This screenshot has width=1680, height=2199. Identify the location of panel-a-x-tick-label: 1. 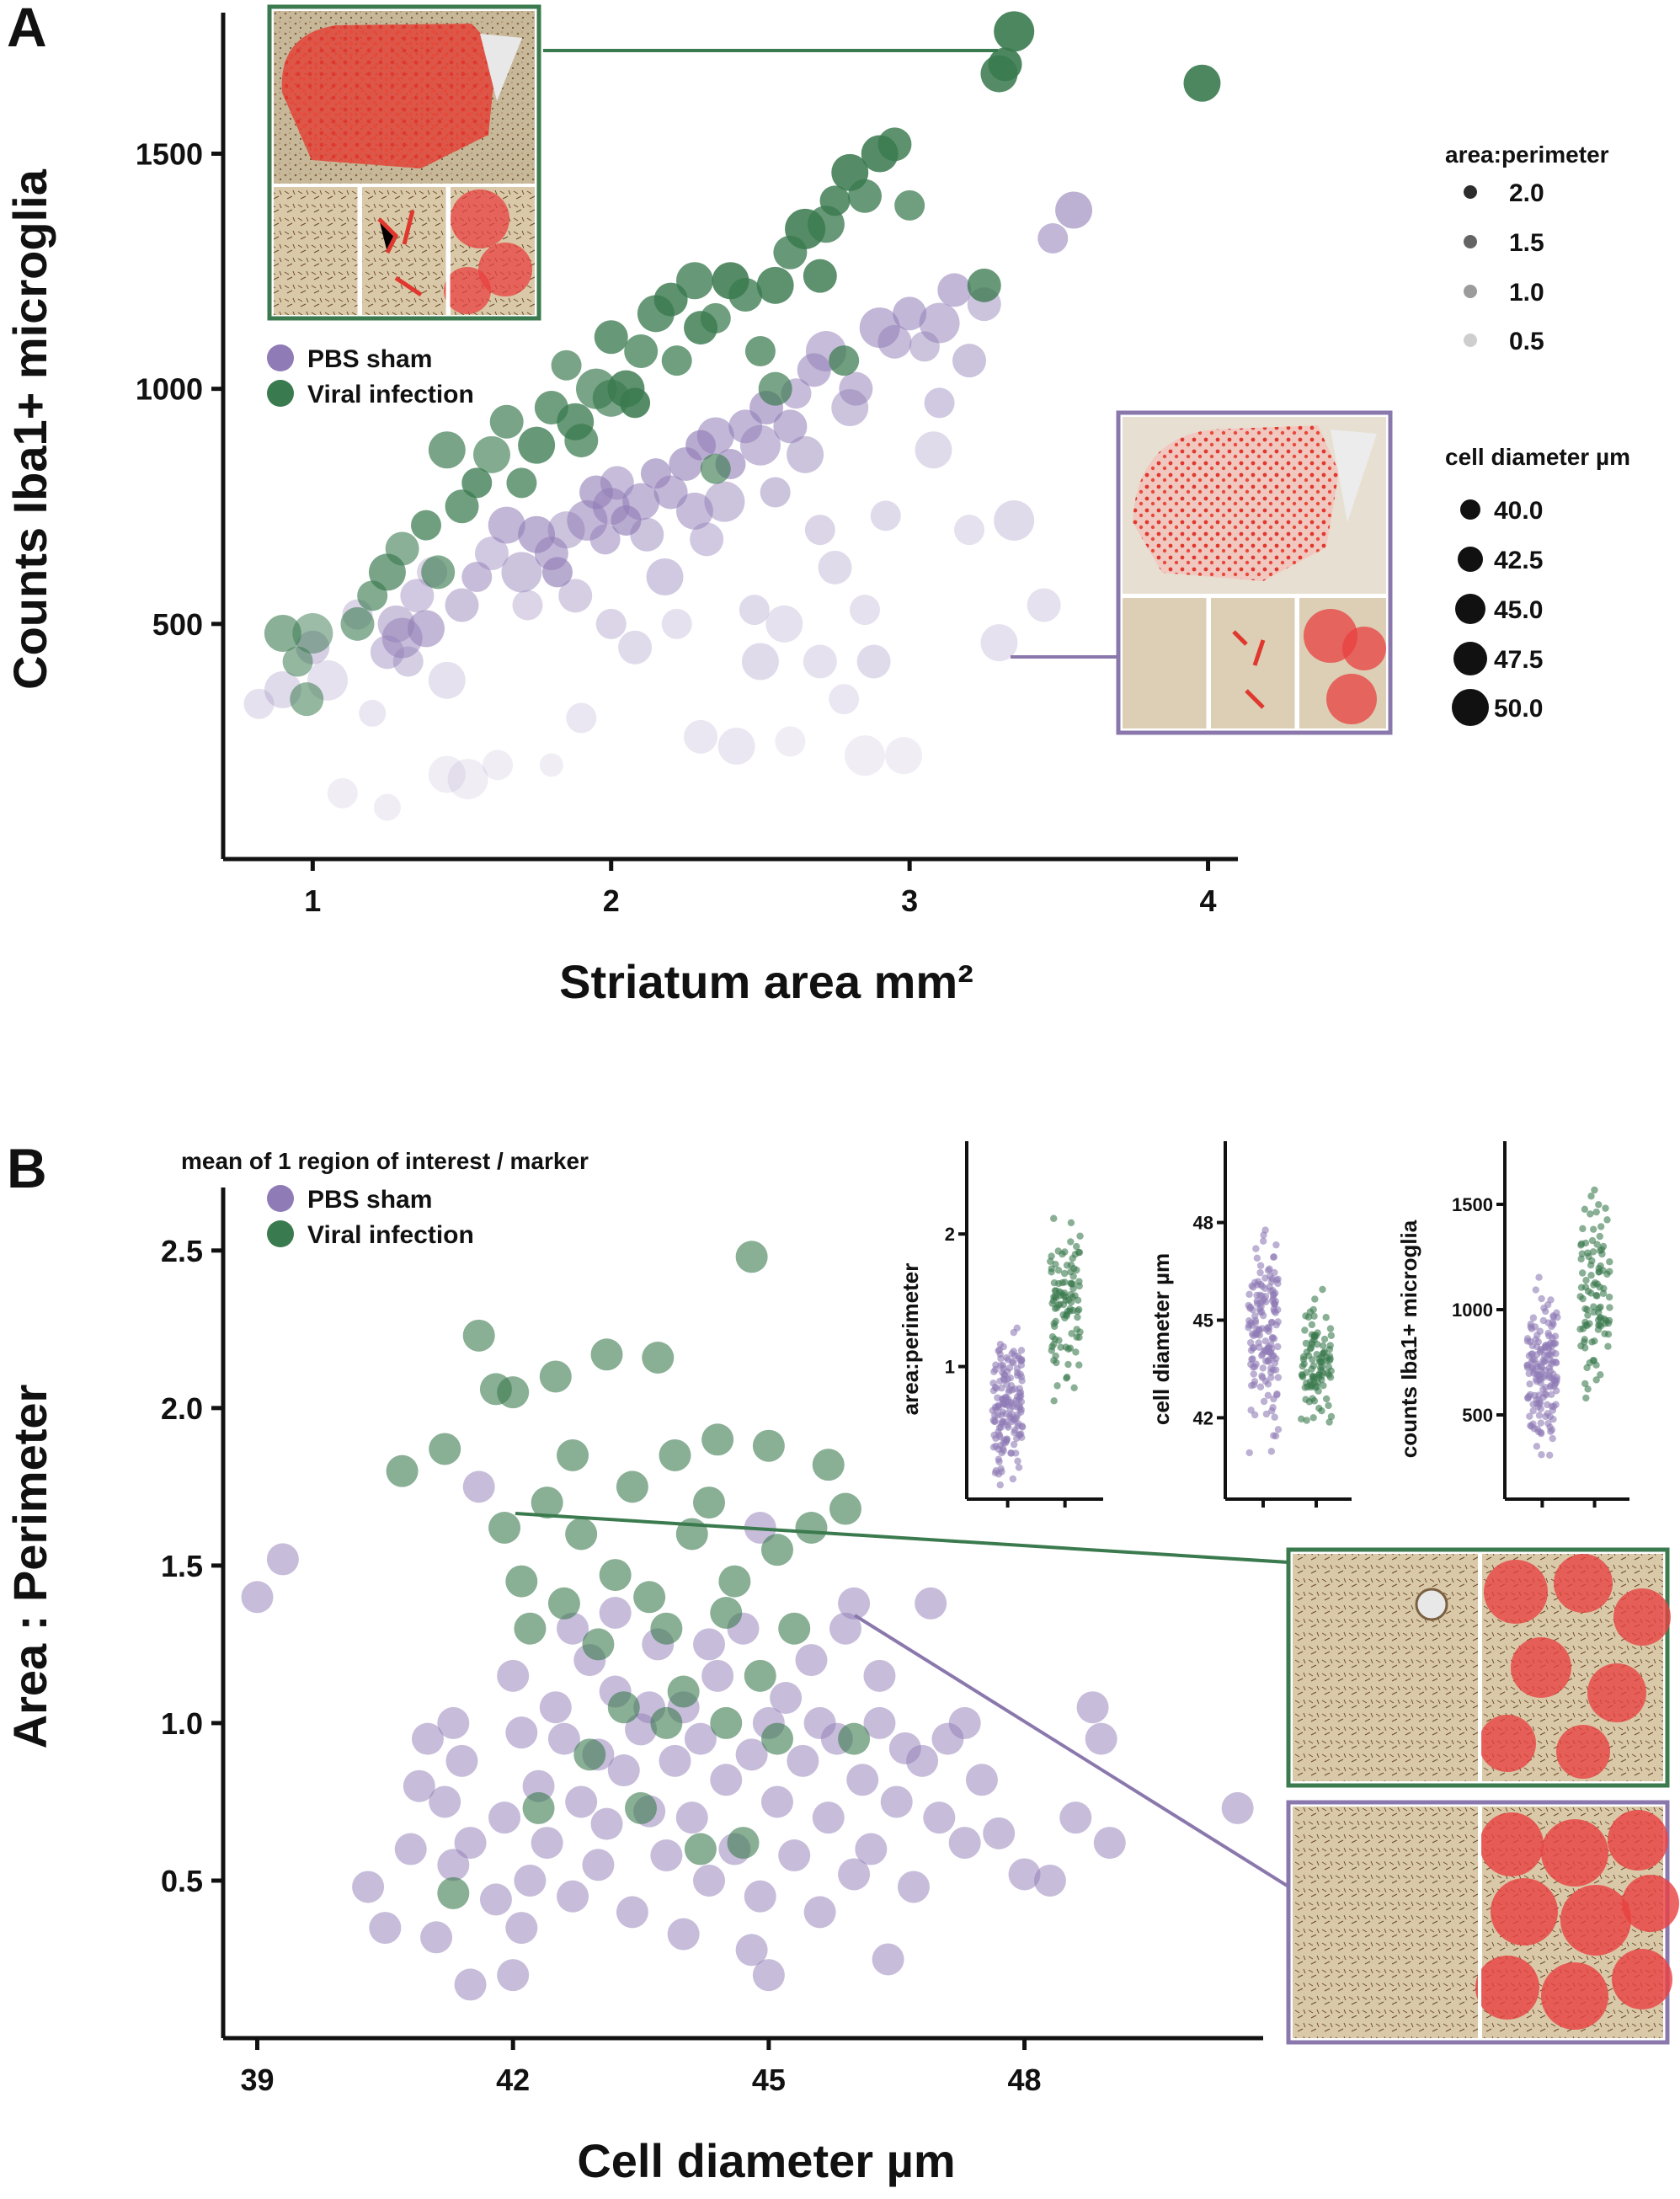
(312, 900).